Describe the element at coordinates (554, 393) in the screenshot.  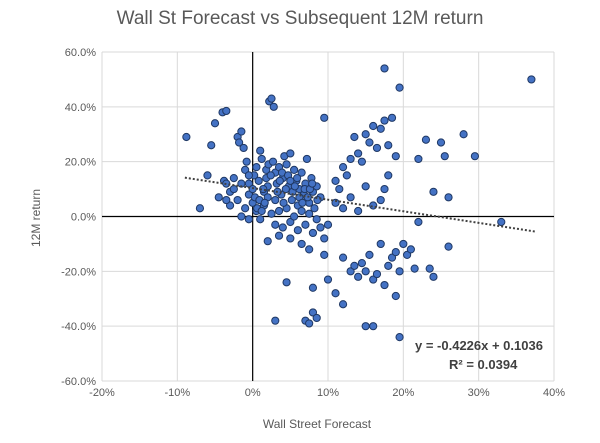
I see `x-tick-label: 40%` at that location.